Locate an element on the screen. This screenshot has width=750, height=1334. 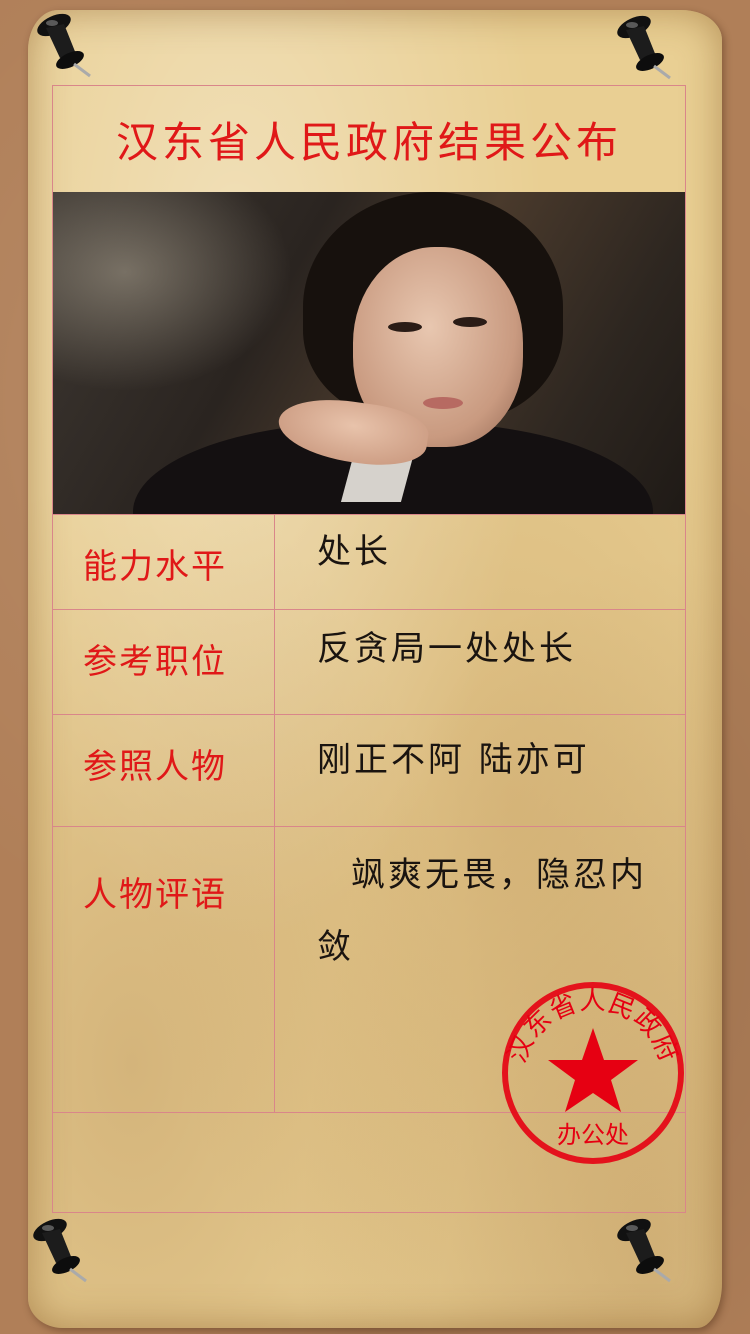
info-row-position: 参考职位 反贪局一处处长 is located at coordinates (369, 662).